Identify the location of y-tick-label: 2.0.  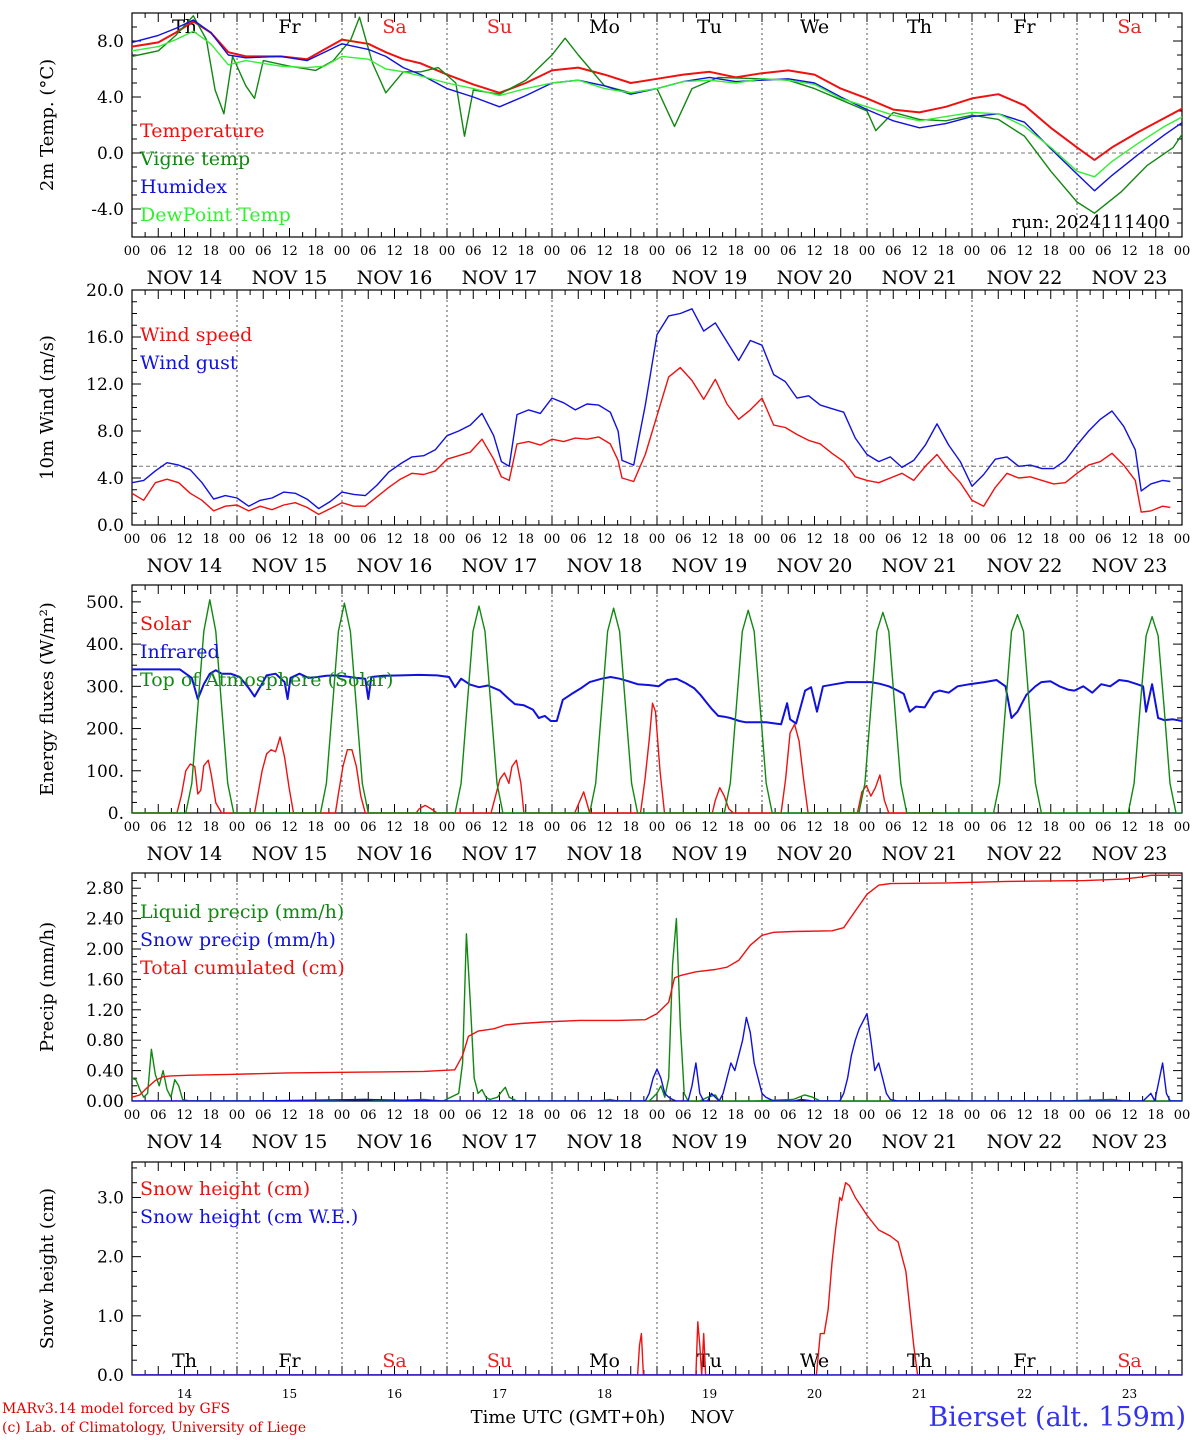
(110, 1258).